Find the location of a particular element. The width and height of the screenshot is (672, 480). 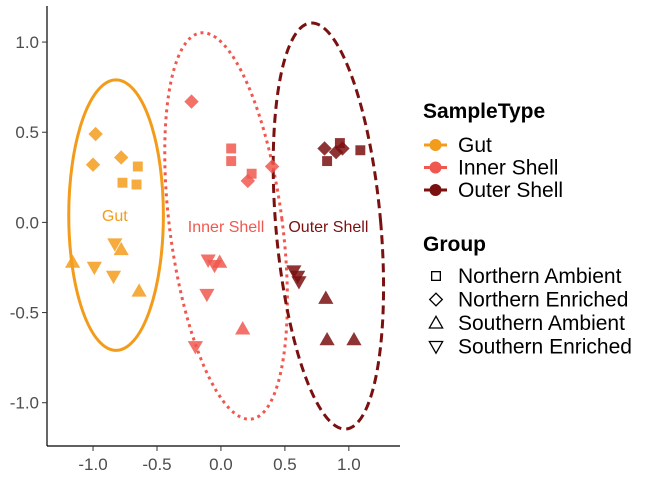

legend-title-sampletype: SampleType is located at coordinates (484, 111).